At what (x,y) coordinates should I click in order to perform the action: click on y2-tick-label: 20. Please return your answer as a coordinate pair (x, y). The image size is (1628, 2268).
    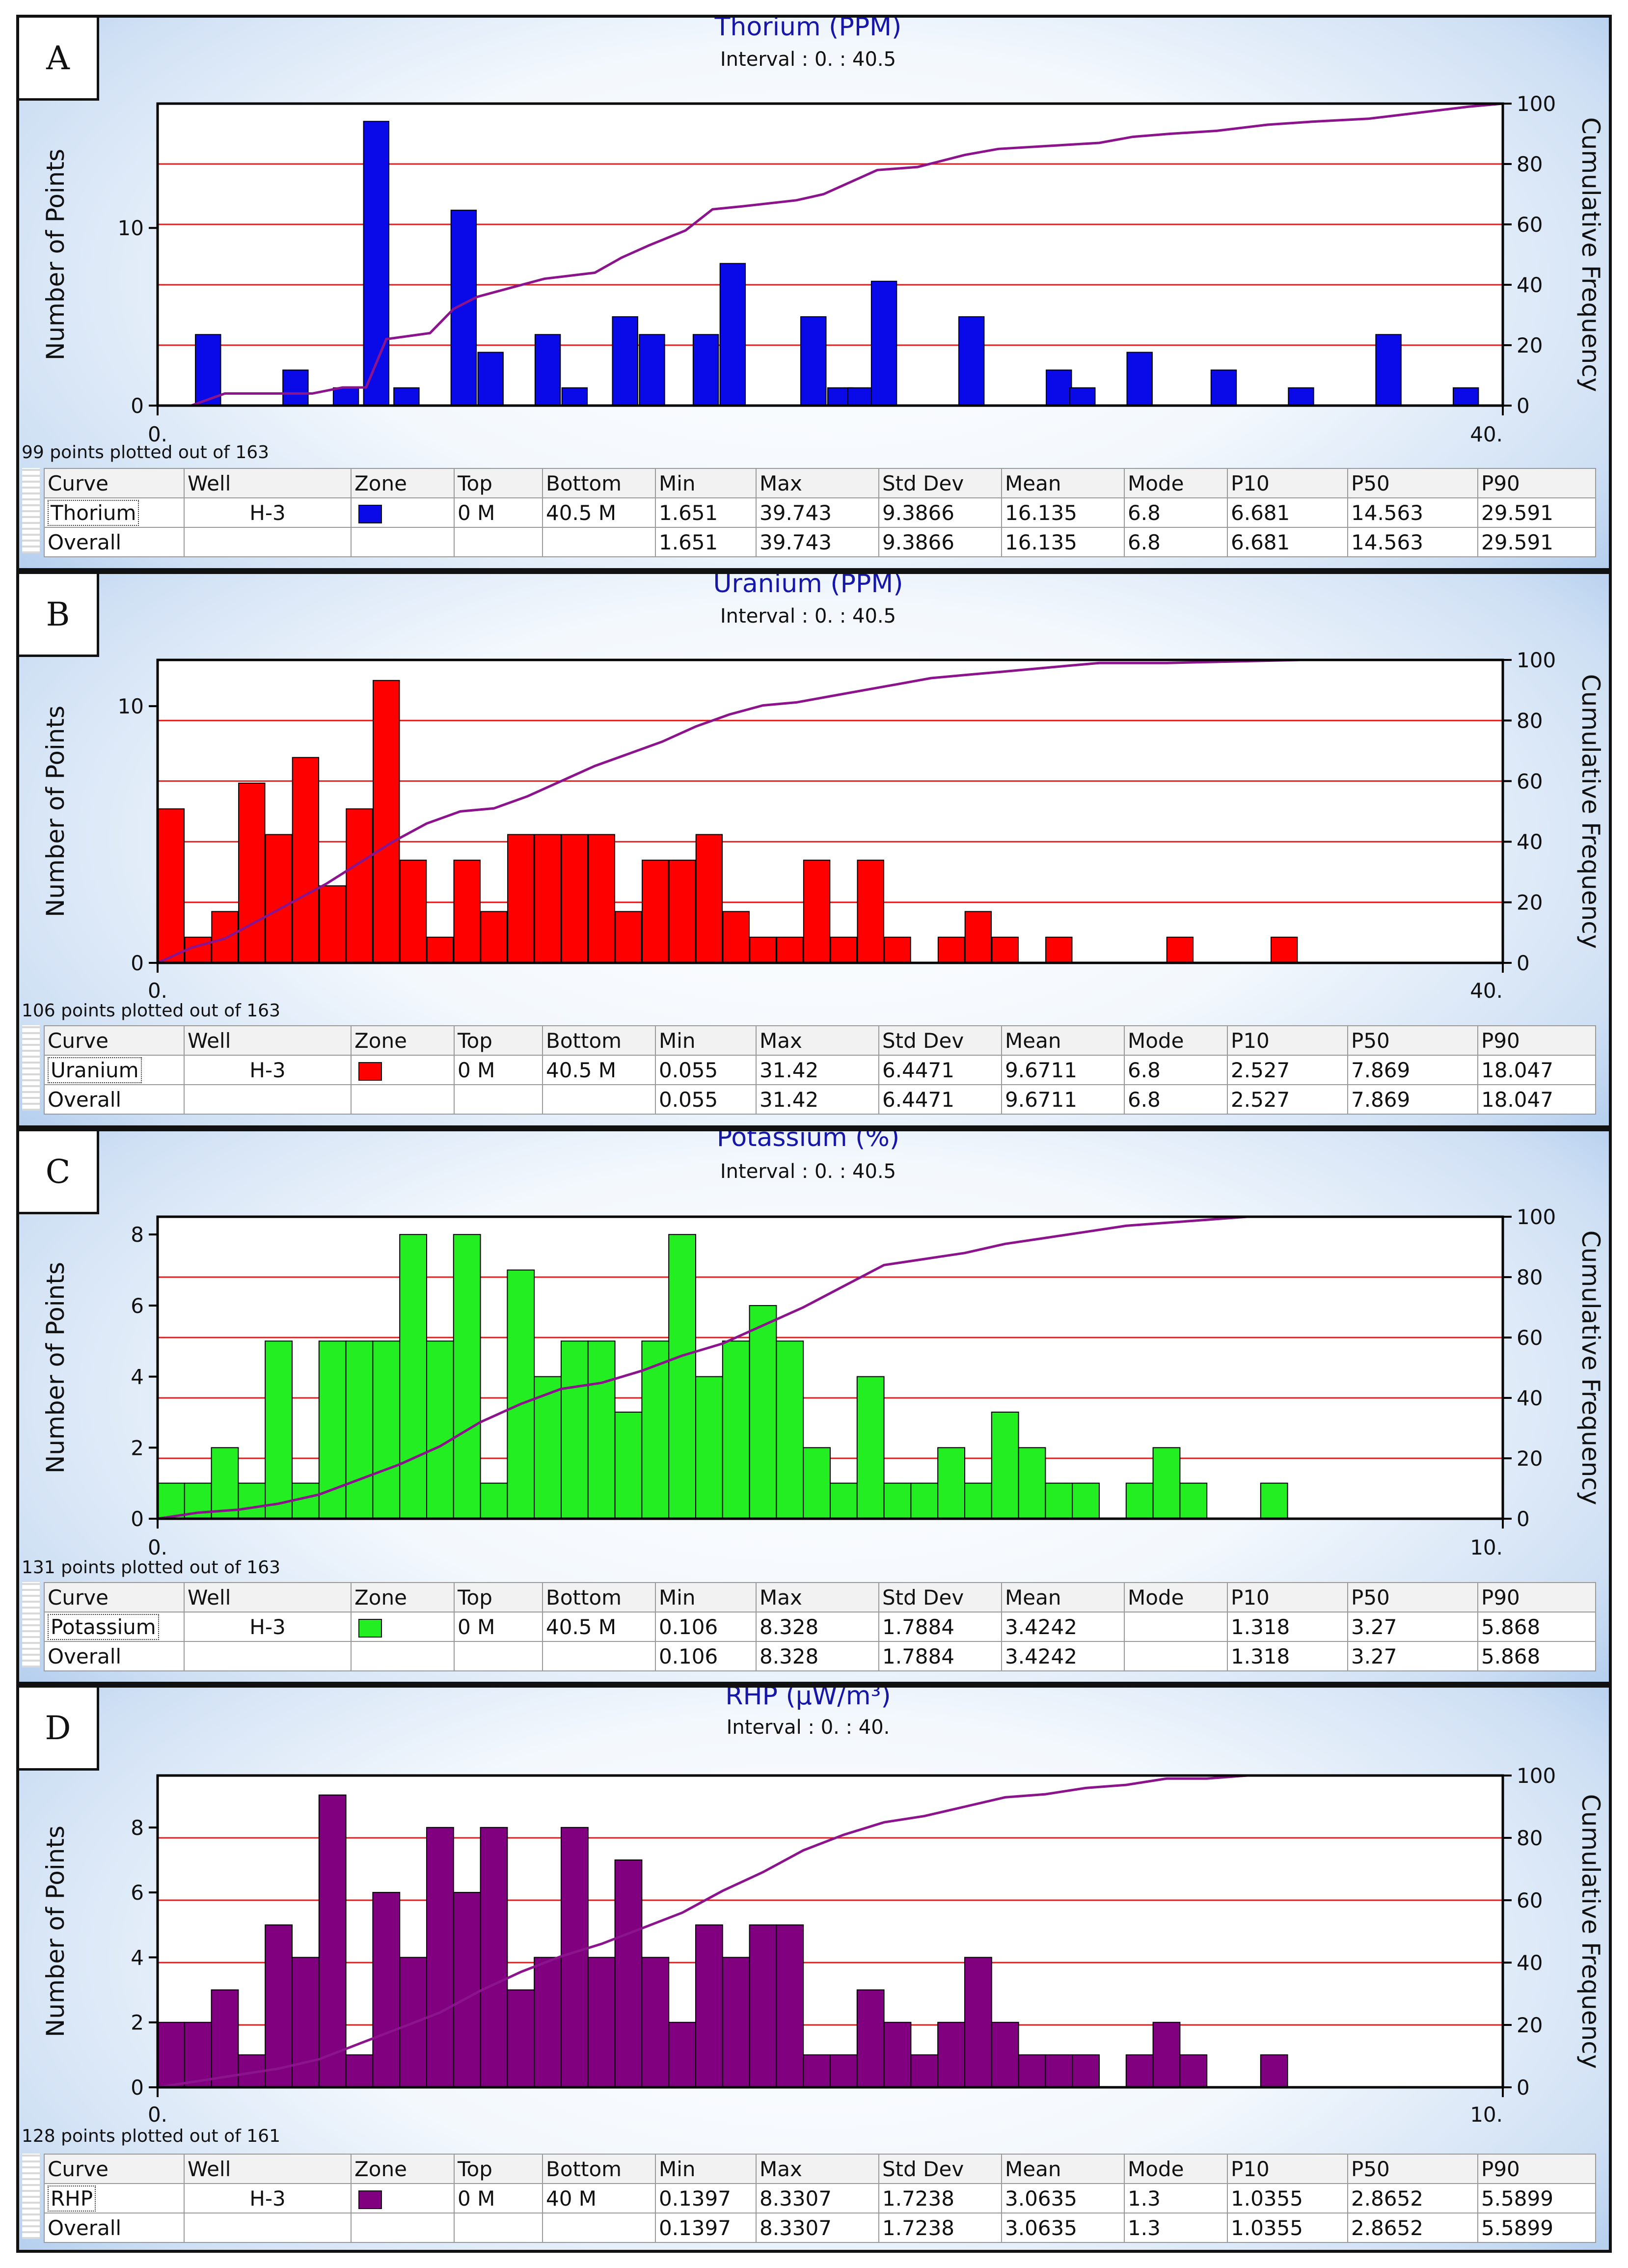
    Looking at the image, I should click on (1530, 345).